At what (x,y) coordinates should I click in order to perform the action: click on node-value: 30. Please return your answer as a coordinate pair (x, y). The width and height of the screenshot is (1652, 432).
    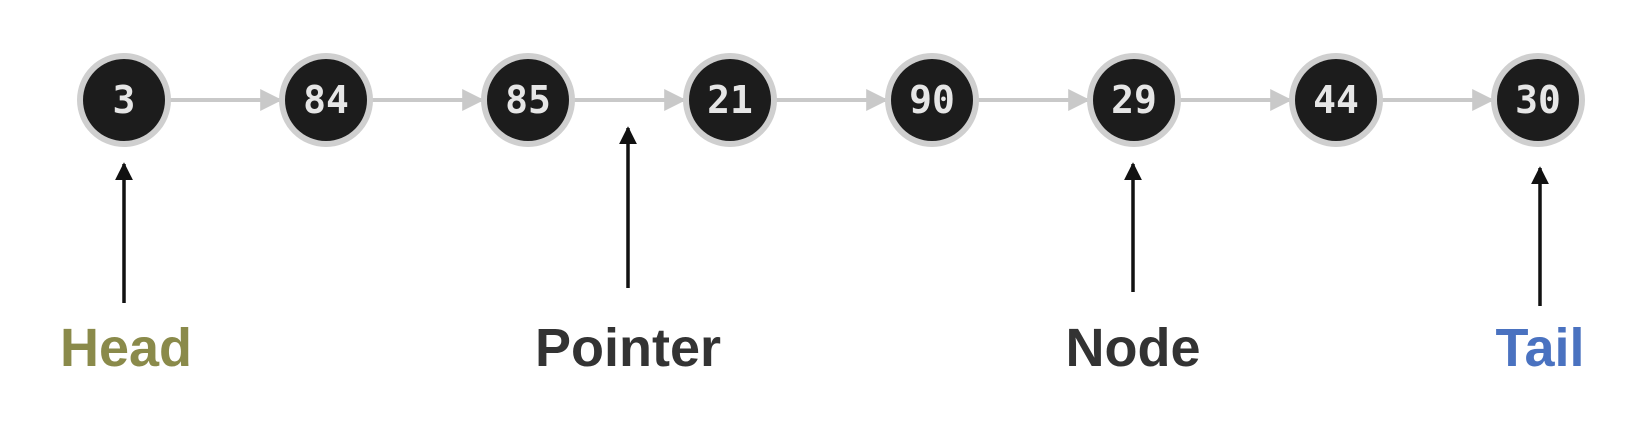
    Looking at the image, I should click on (1538, 100).